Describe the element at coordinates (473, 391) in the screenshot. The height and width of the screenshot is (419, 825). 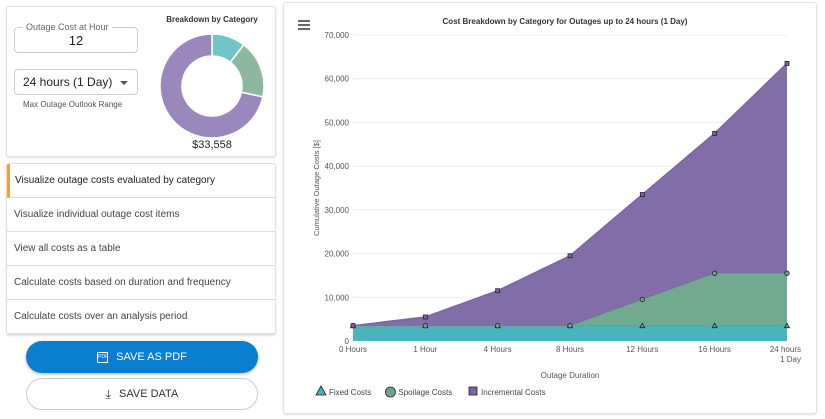
I see `square-icon` at that location.